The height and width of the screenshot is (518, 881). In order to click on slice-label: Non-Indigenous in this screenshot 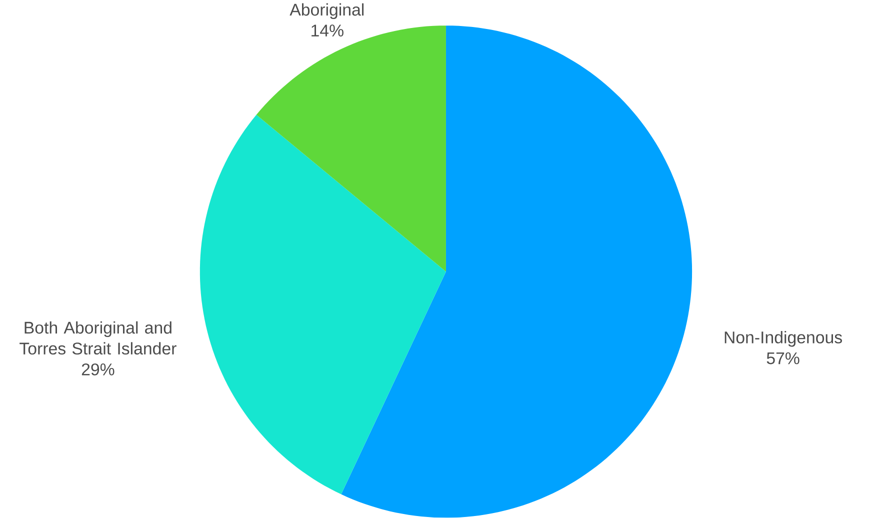, I will do `click(783, 339)`.